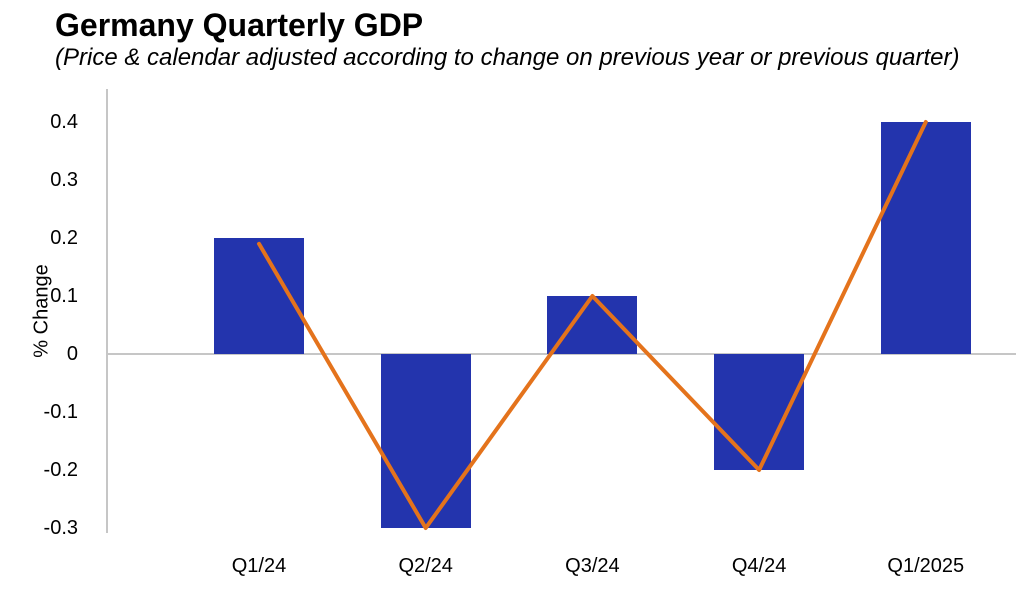  Describe the element at coordinates (425, 566) in the screenshot. I see `x-tick-label: Q2/24` at that location.